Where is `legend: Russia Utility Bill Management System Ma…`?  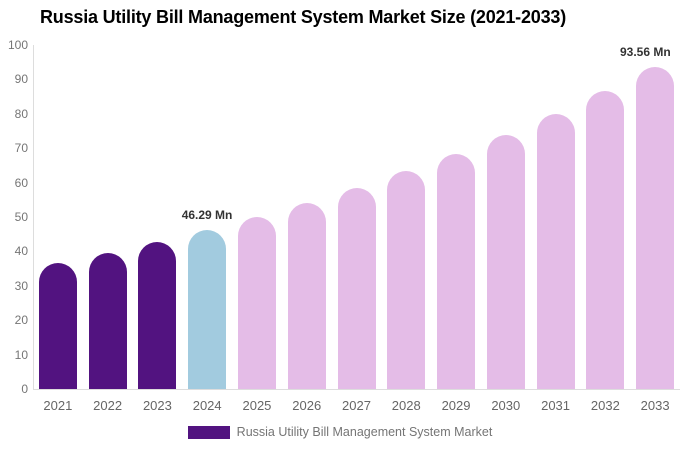 legend: Russia Utility Bill Management System Ma… is located at coordinates (340, 432).